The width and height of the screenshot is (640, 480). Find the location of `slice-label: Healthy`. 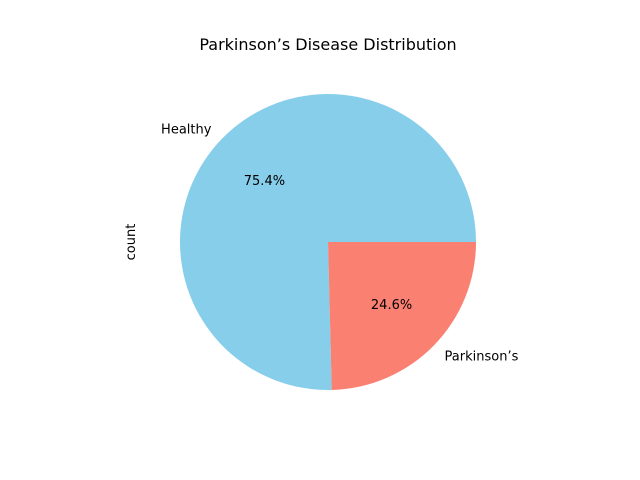

slice-label: Healthy is located at coordinates (186, 129).